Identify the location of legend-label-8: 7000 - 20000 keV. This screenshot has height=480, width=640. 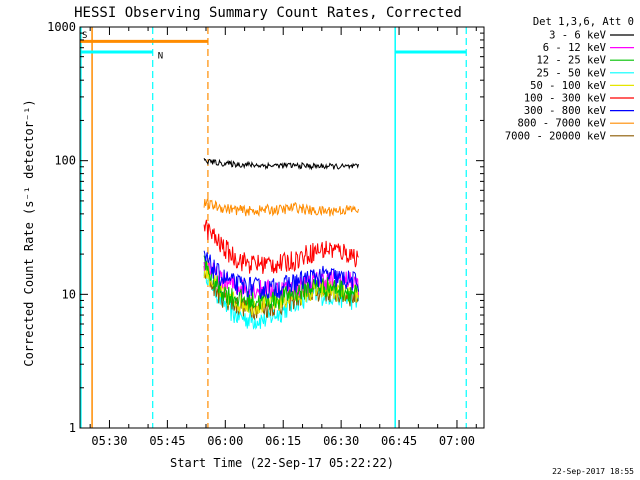
(556, 136).